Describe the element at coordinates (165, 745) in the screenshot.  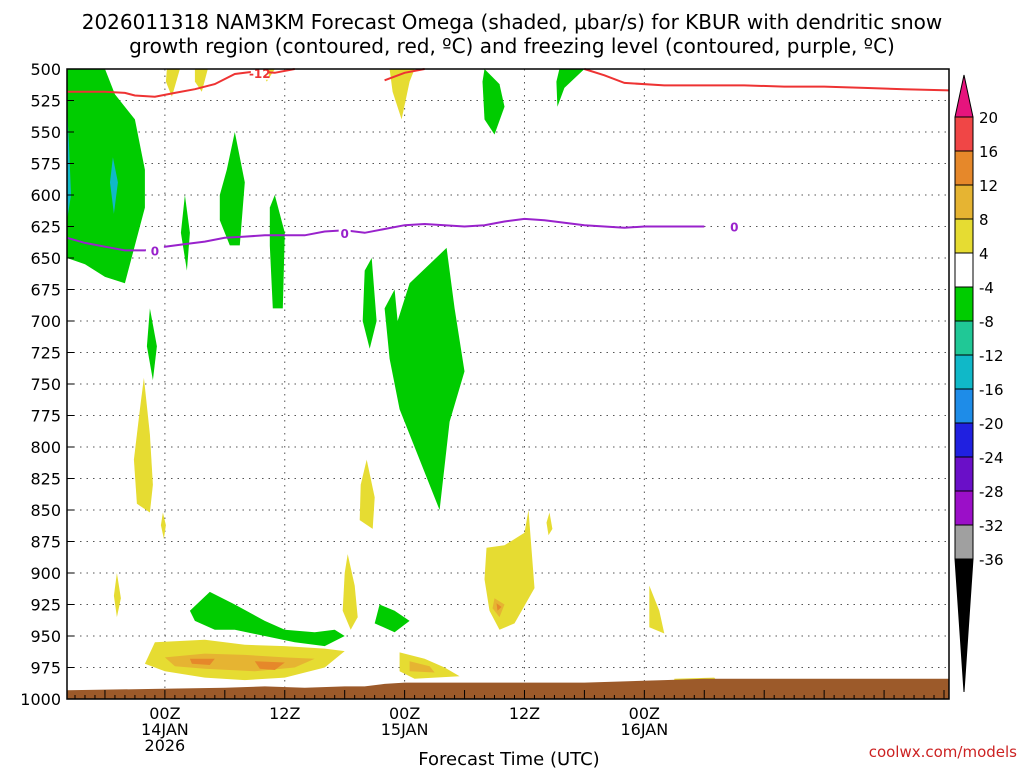
I see `x-tick-label-0-2: 2026` at that location.